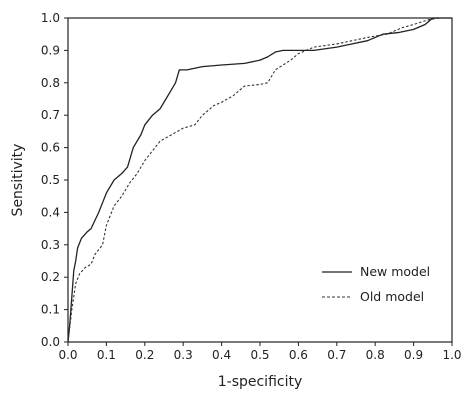  I want to click on legend-label-new-model: New model, so click(395, 271).